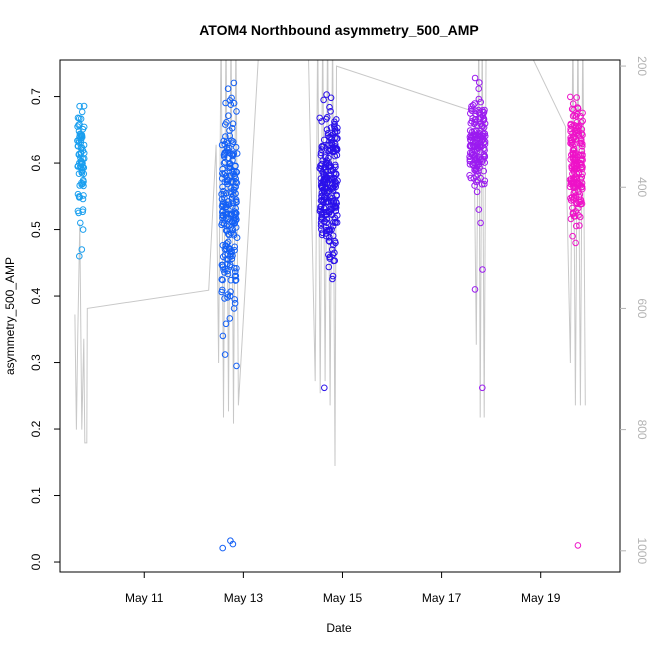 The image size is (650, 650). I want to click on y-axis-left: 0.0 0.1 0.2 0.3 0.4 0.5 0.6 0.7, so click(44, 329).